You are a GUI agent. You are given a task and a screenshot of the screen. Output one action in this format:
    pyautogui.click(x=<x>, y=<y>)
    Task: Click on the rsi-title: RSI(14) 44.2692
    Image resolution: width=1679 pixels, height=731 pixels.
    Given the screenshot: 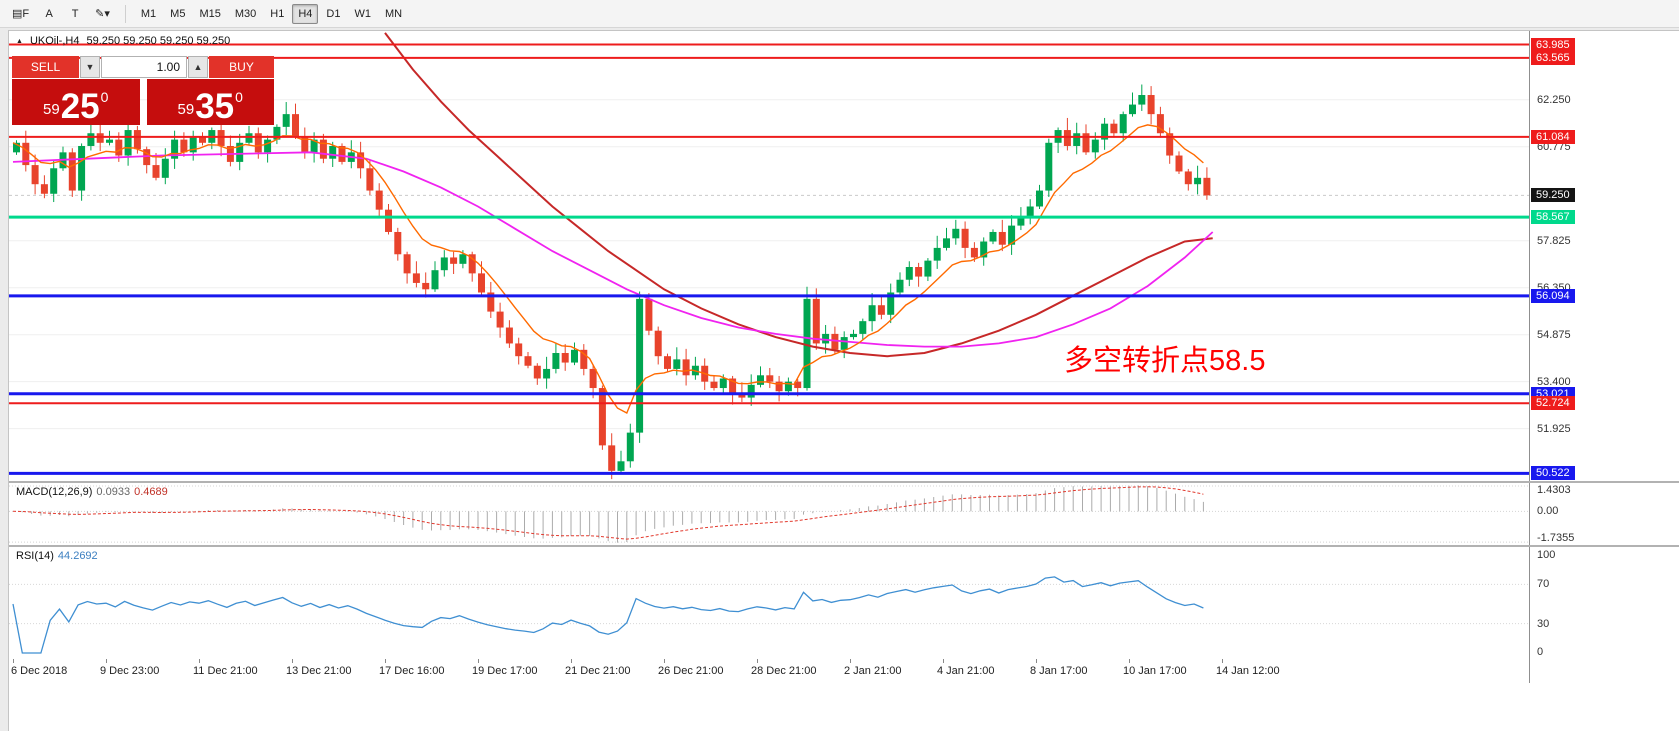 What is the action you would take?
    pyautogui.click(x=57, y=556)
    